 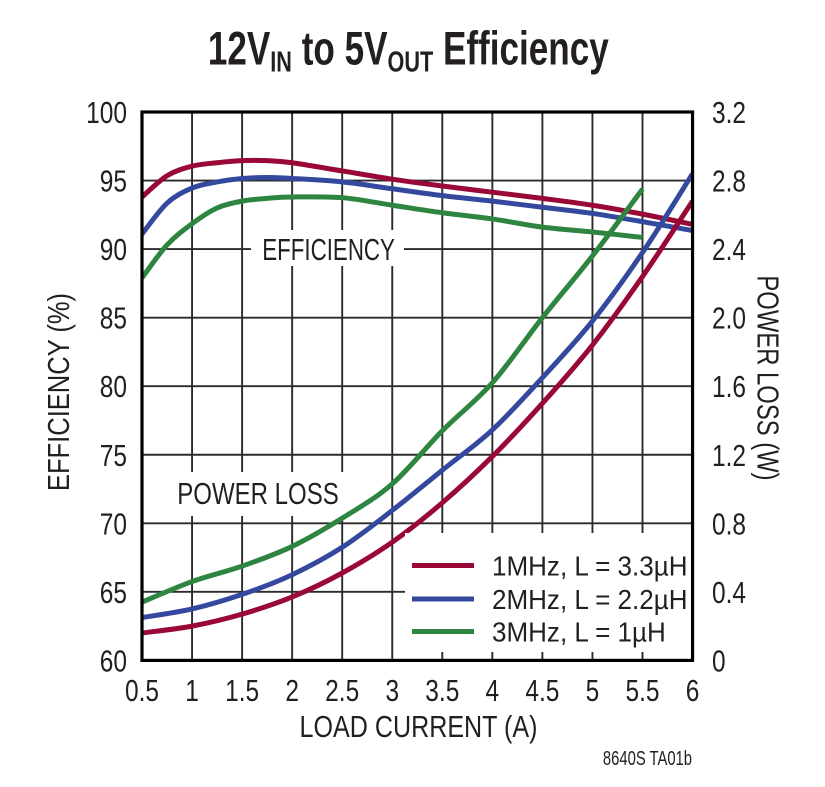 I want to click on svg-text: 1.6, so click(x=729, y=386).